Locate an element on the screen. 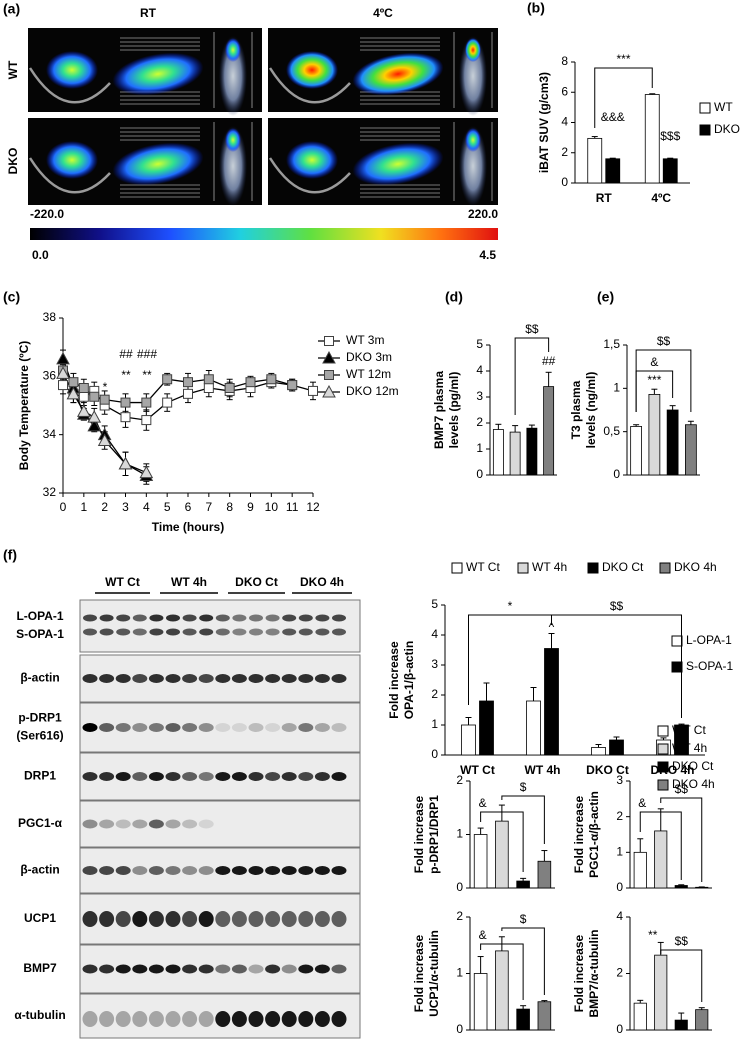 This screenshot has width=740, height=1039. column-label: 4ºC is located at coordinates (383, 13).